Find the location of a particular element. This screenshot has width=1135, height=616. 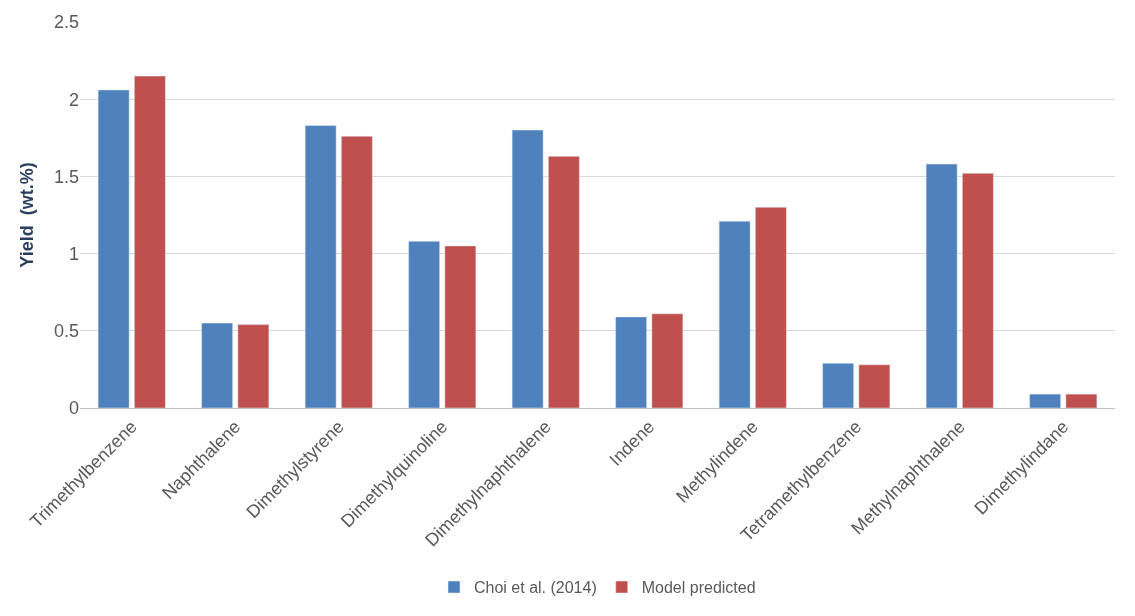

y-tick-label: 2 is located at coordinates (73, 99).